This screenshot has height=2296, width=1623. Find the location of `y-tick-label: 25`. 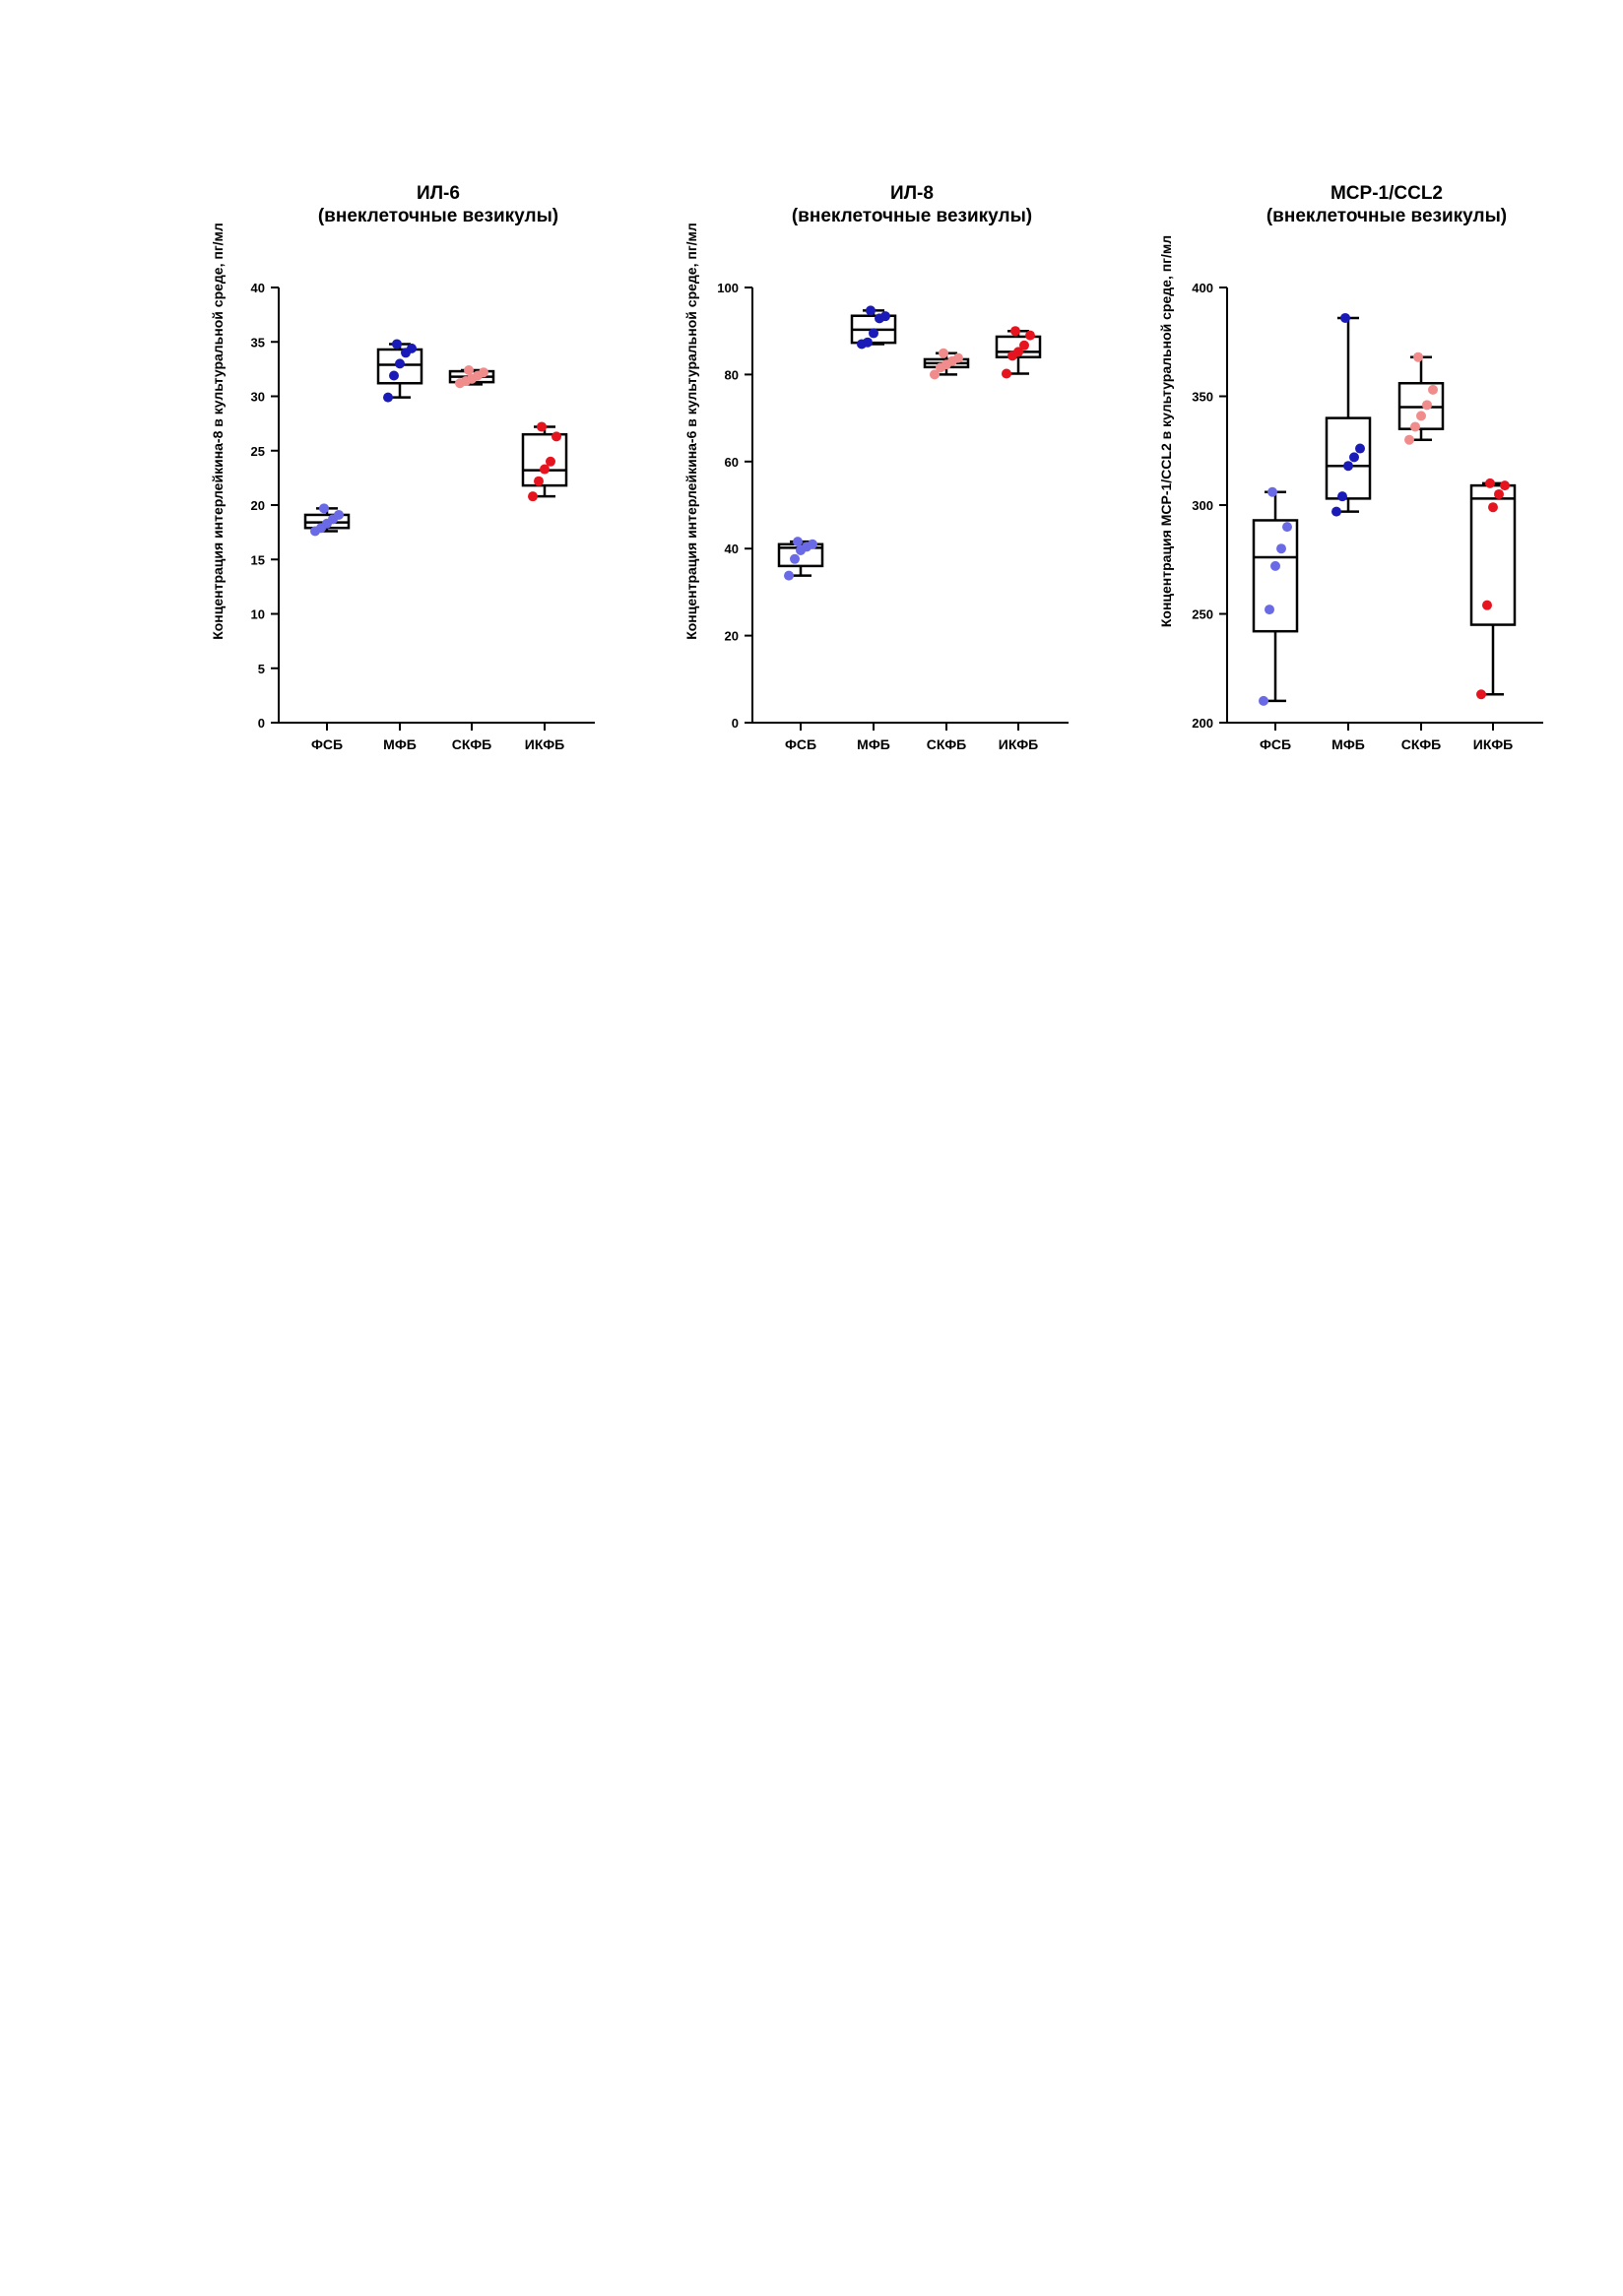

y-tick-label: 25 is located at coordinates (258, 451).